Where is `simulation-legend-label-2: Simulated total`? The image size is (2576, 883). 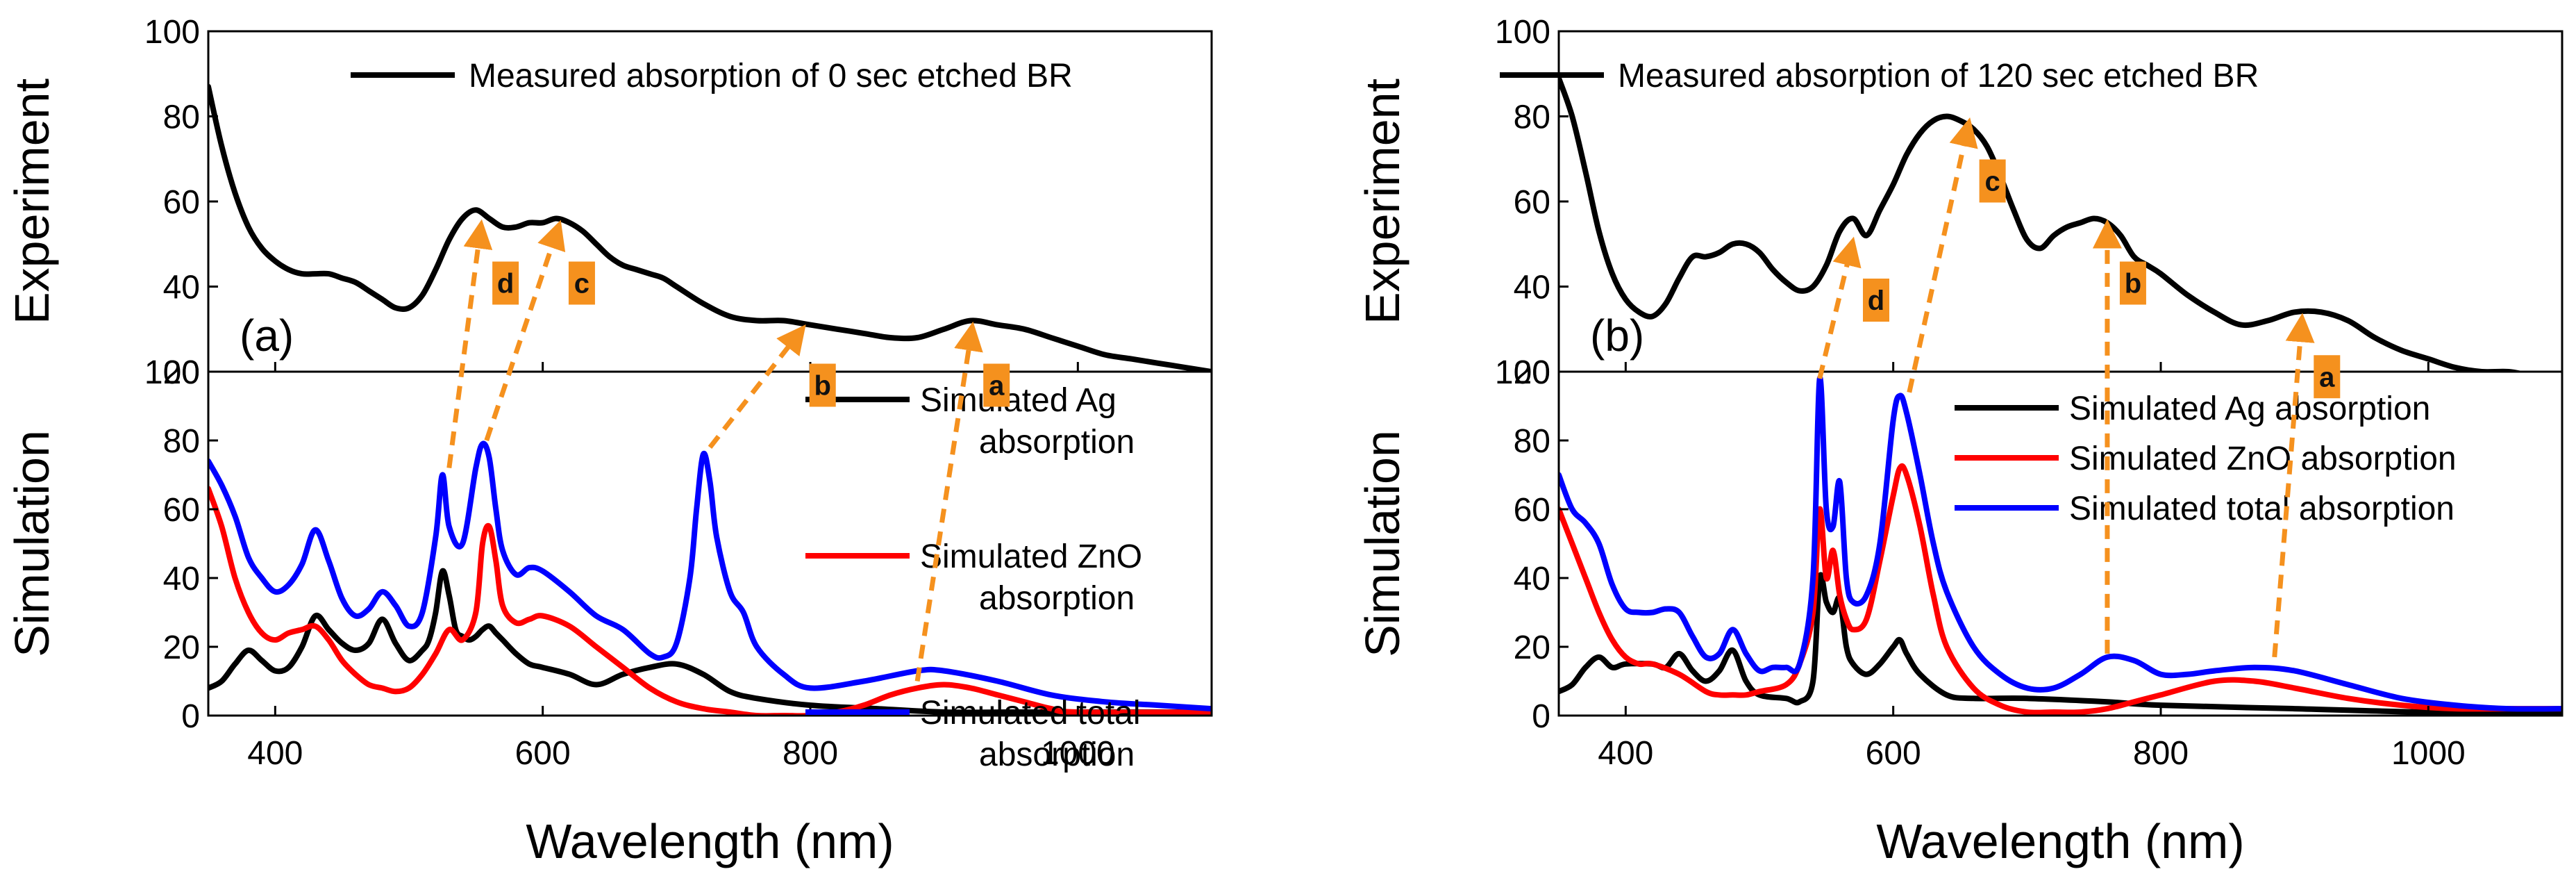
simulation-legend-label-2: Simulated total is located at coordinates (1030, 713).